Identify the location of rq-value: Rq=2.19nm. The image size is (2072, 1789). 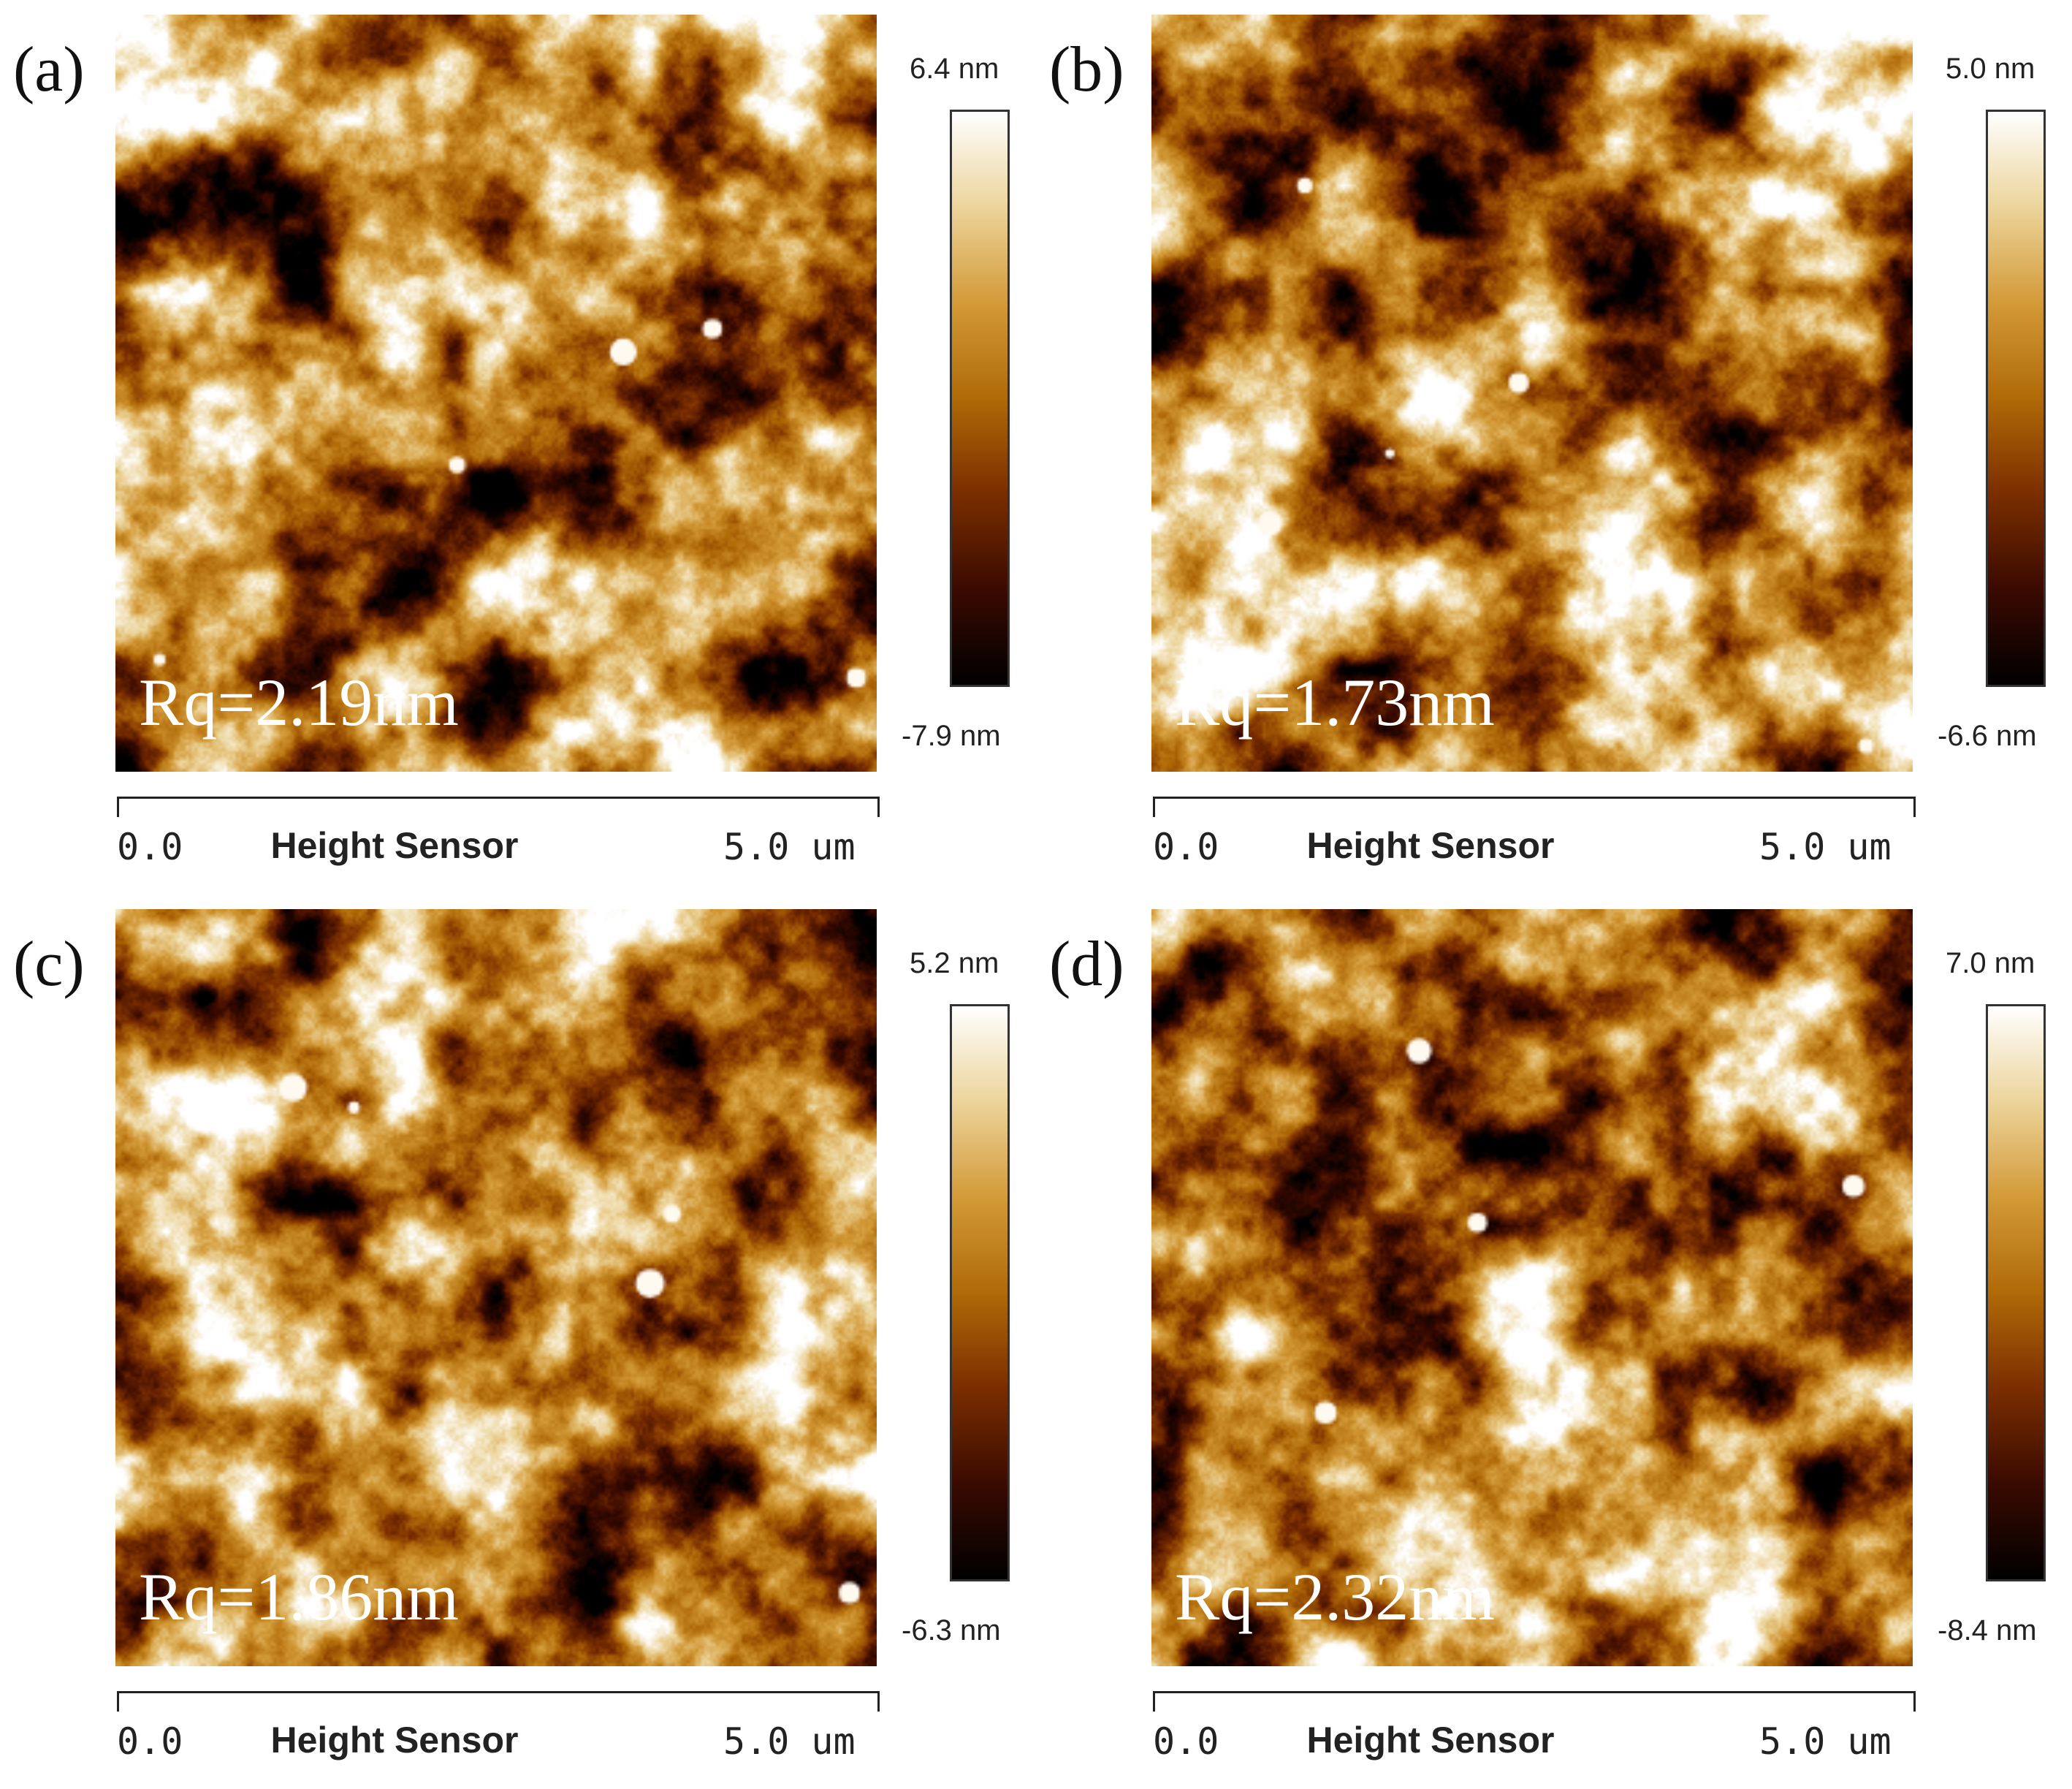
(299, 702).